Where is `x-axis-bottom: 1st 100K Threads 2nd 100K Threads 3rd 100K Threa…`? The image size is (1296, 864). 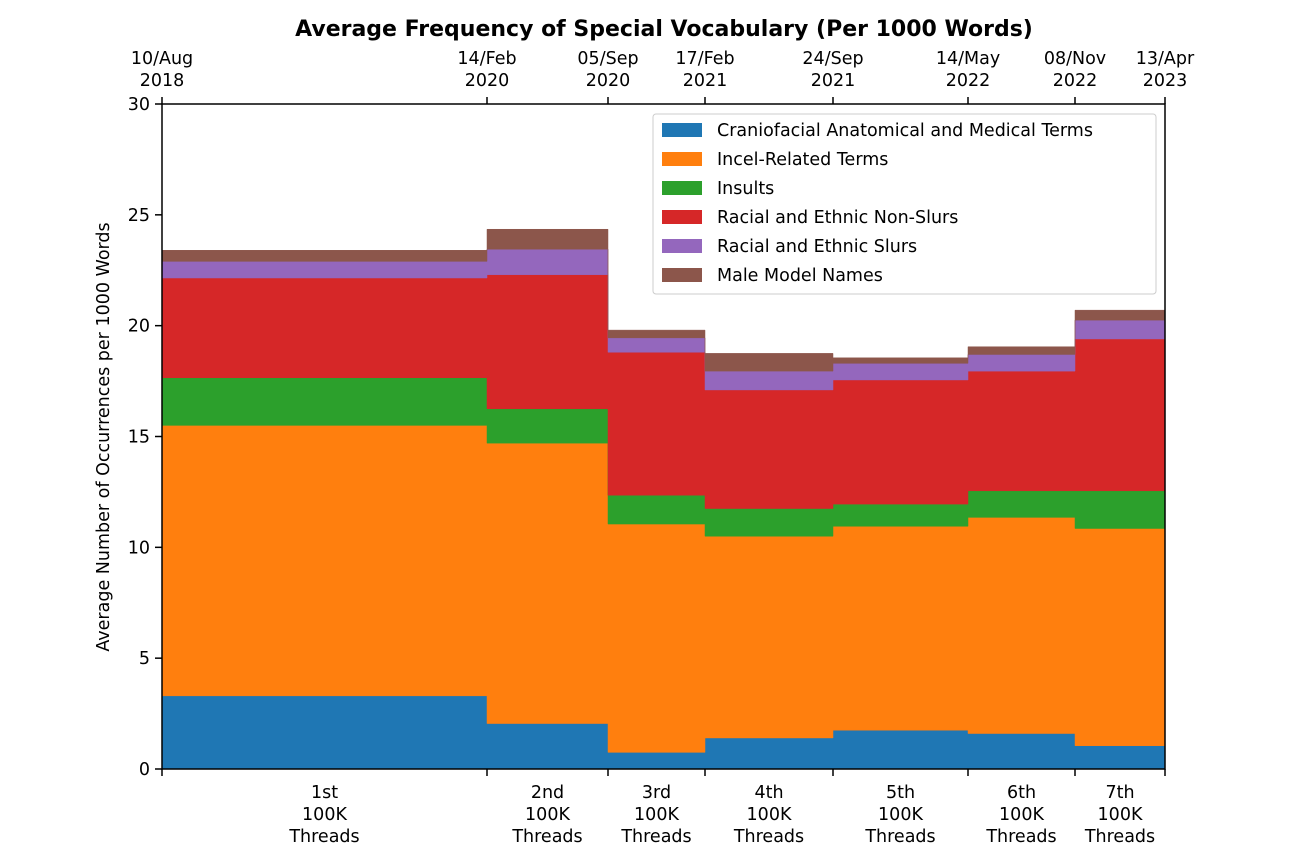 x-axis-bottom: 1st 100K Threads 2nd 100K Threads 3rd 100K Threa… is located at coordinates (663, 808).